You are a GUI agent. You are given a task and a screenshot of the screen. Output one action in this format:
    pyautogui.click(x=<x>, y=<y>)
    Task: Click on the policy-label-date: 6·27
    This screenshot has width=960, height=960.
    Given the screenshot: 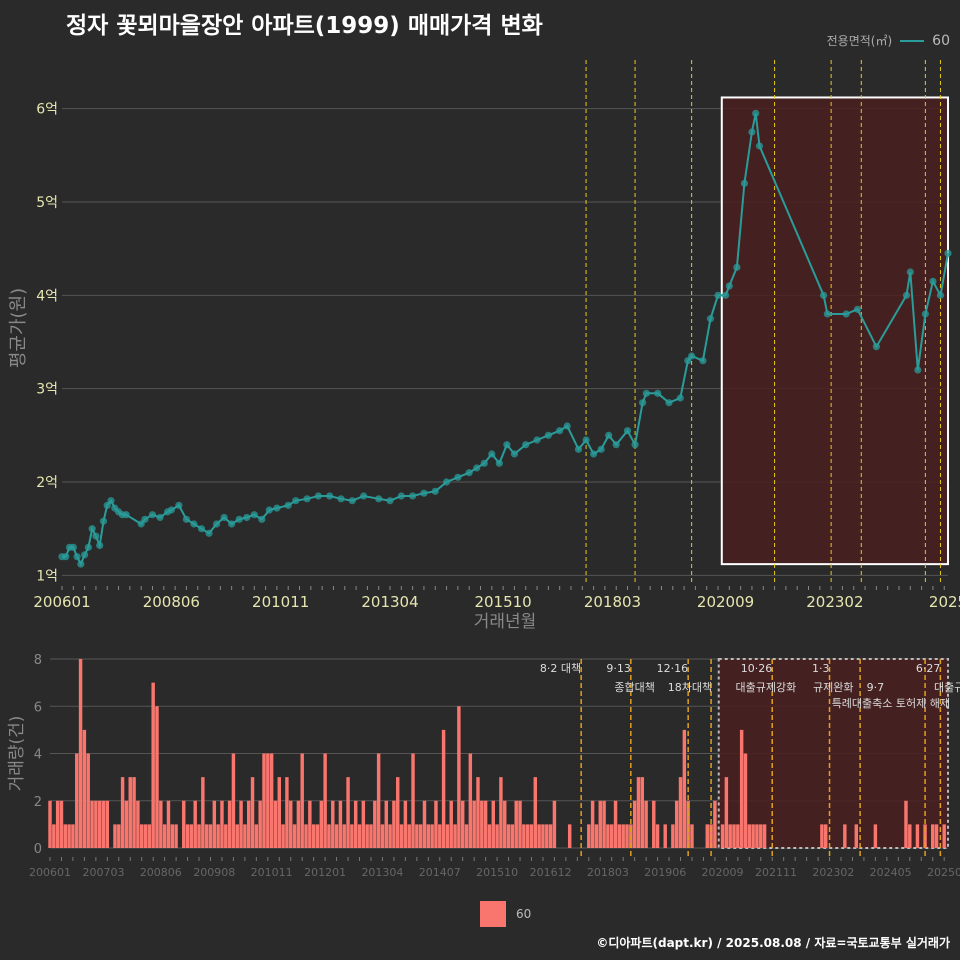 What is the action you would take?
    pyautogui.click(x=928, y=668)
    